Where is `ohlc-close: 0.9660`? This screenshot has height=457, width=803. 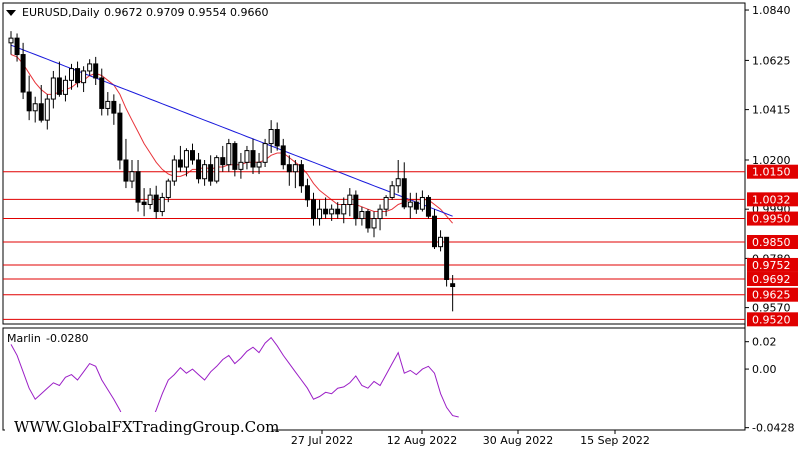
ohlc-close: 0.9660 is located at coordinates (249, 12).